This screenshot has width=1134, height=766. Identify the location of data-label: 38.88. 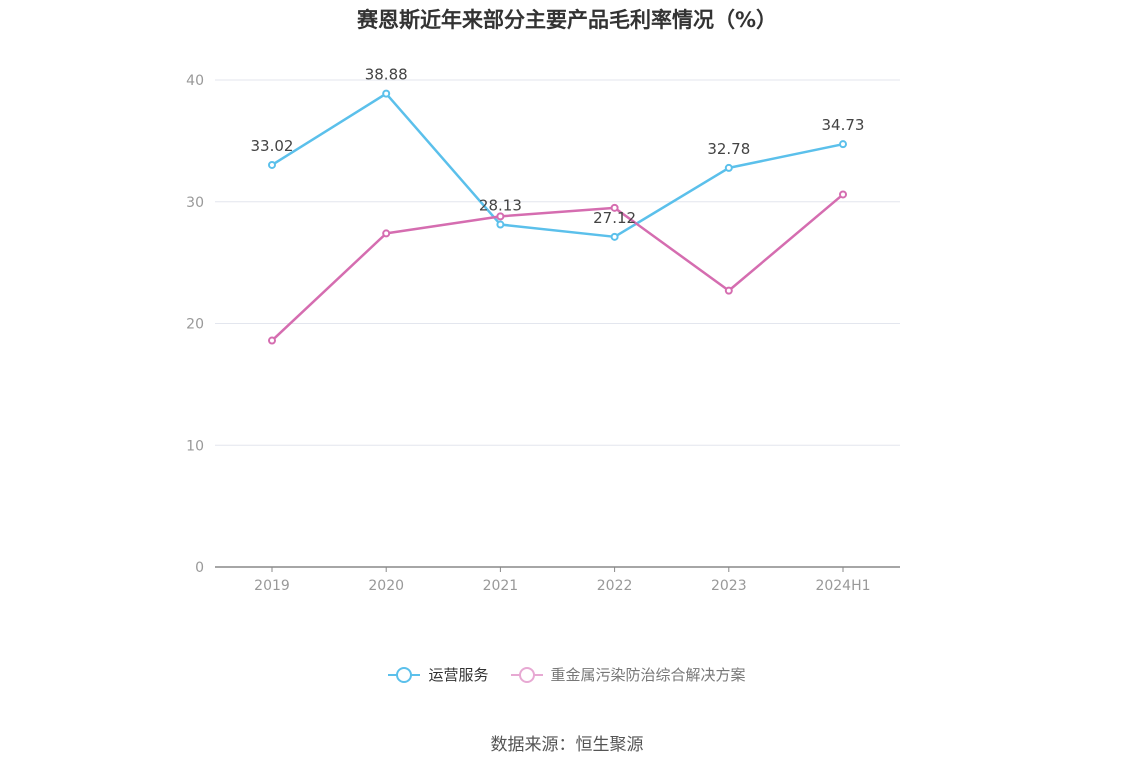
(386, 75).